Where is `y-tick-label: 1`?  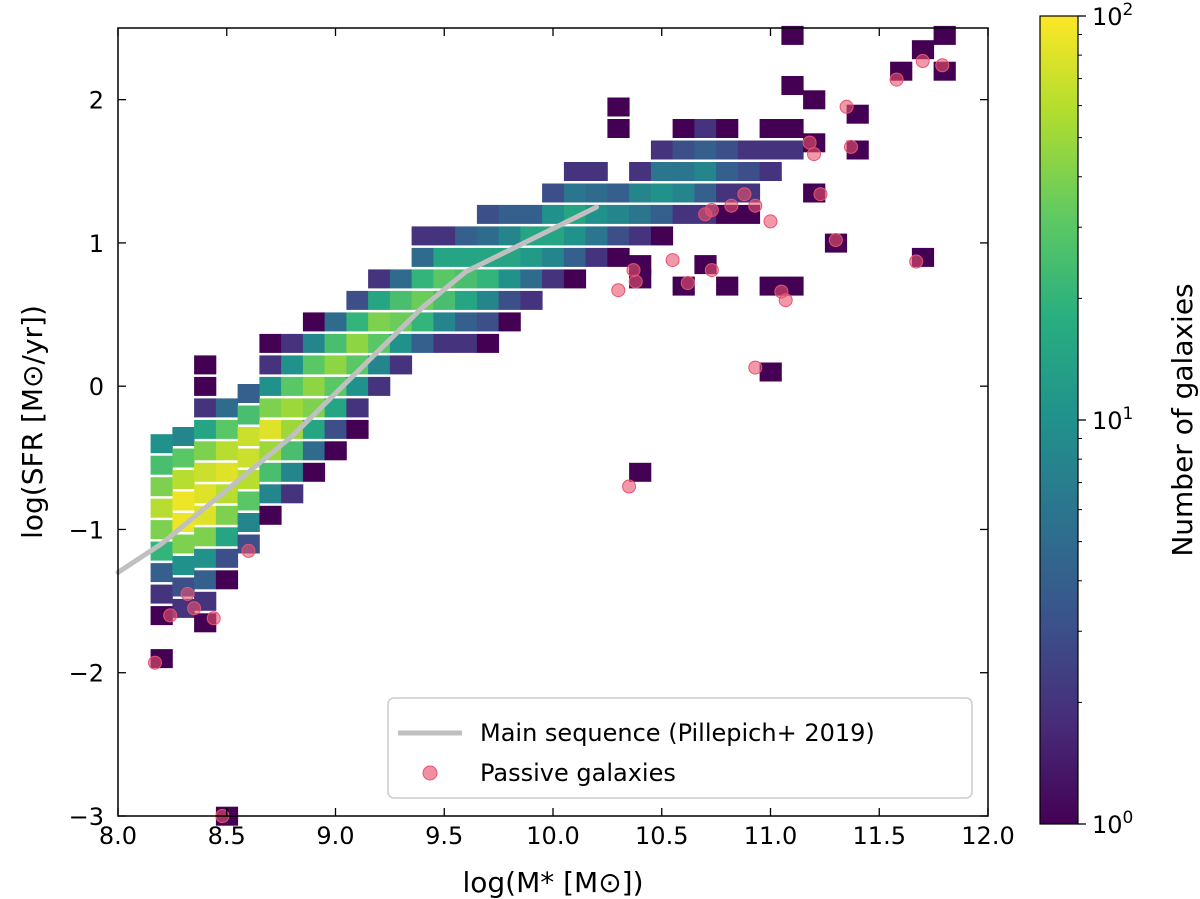
y-tick-label: 1 is located at coordinates (96, 244).